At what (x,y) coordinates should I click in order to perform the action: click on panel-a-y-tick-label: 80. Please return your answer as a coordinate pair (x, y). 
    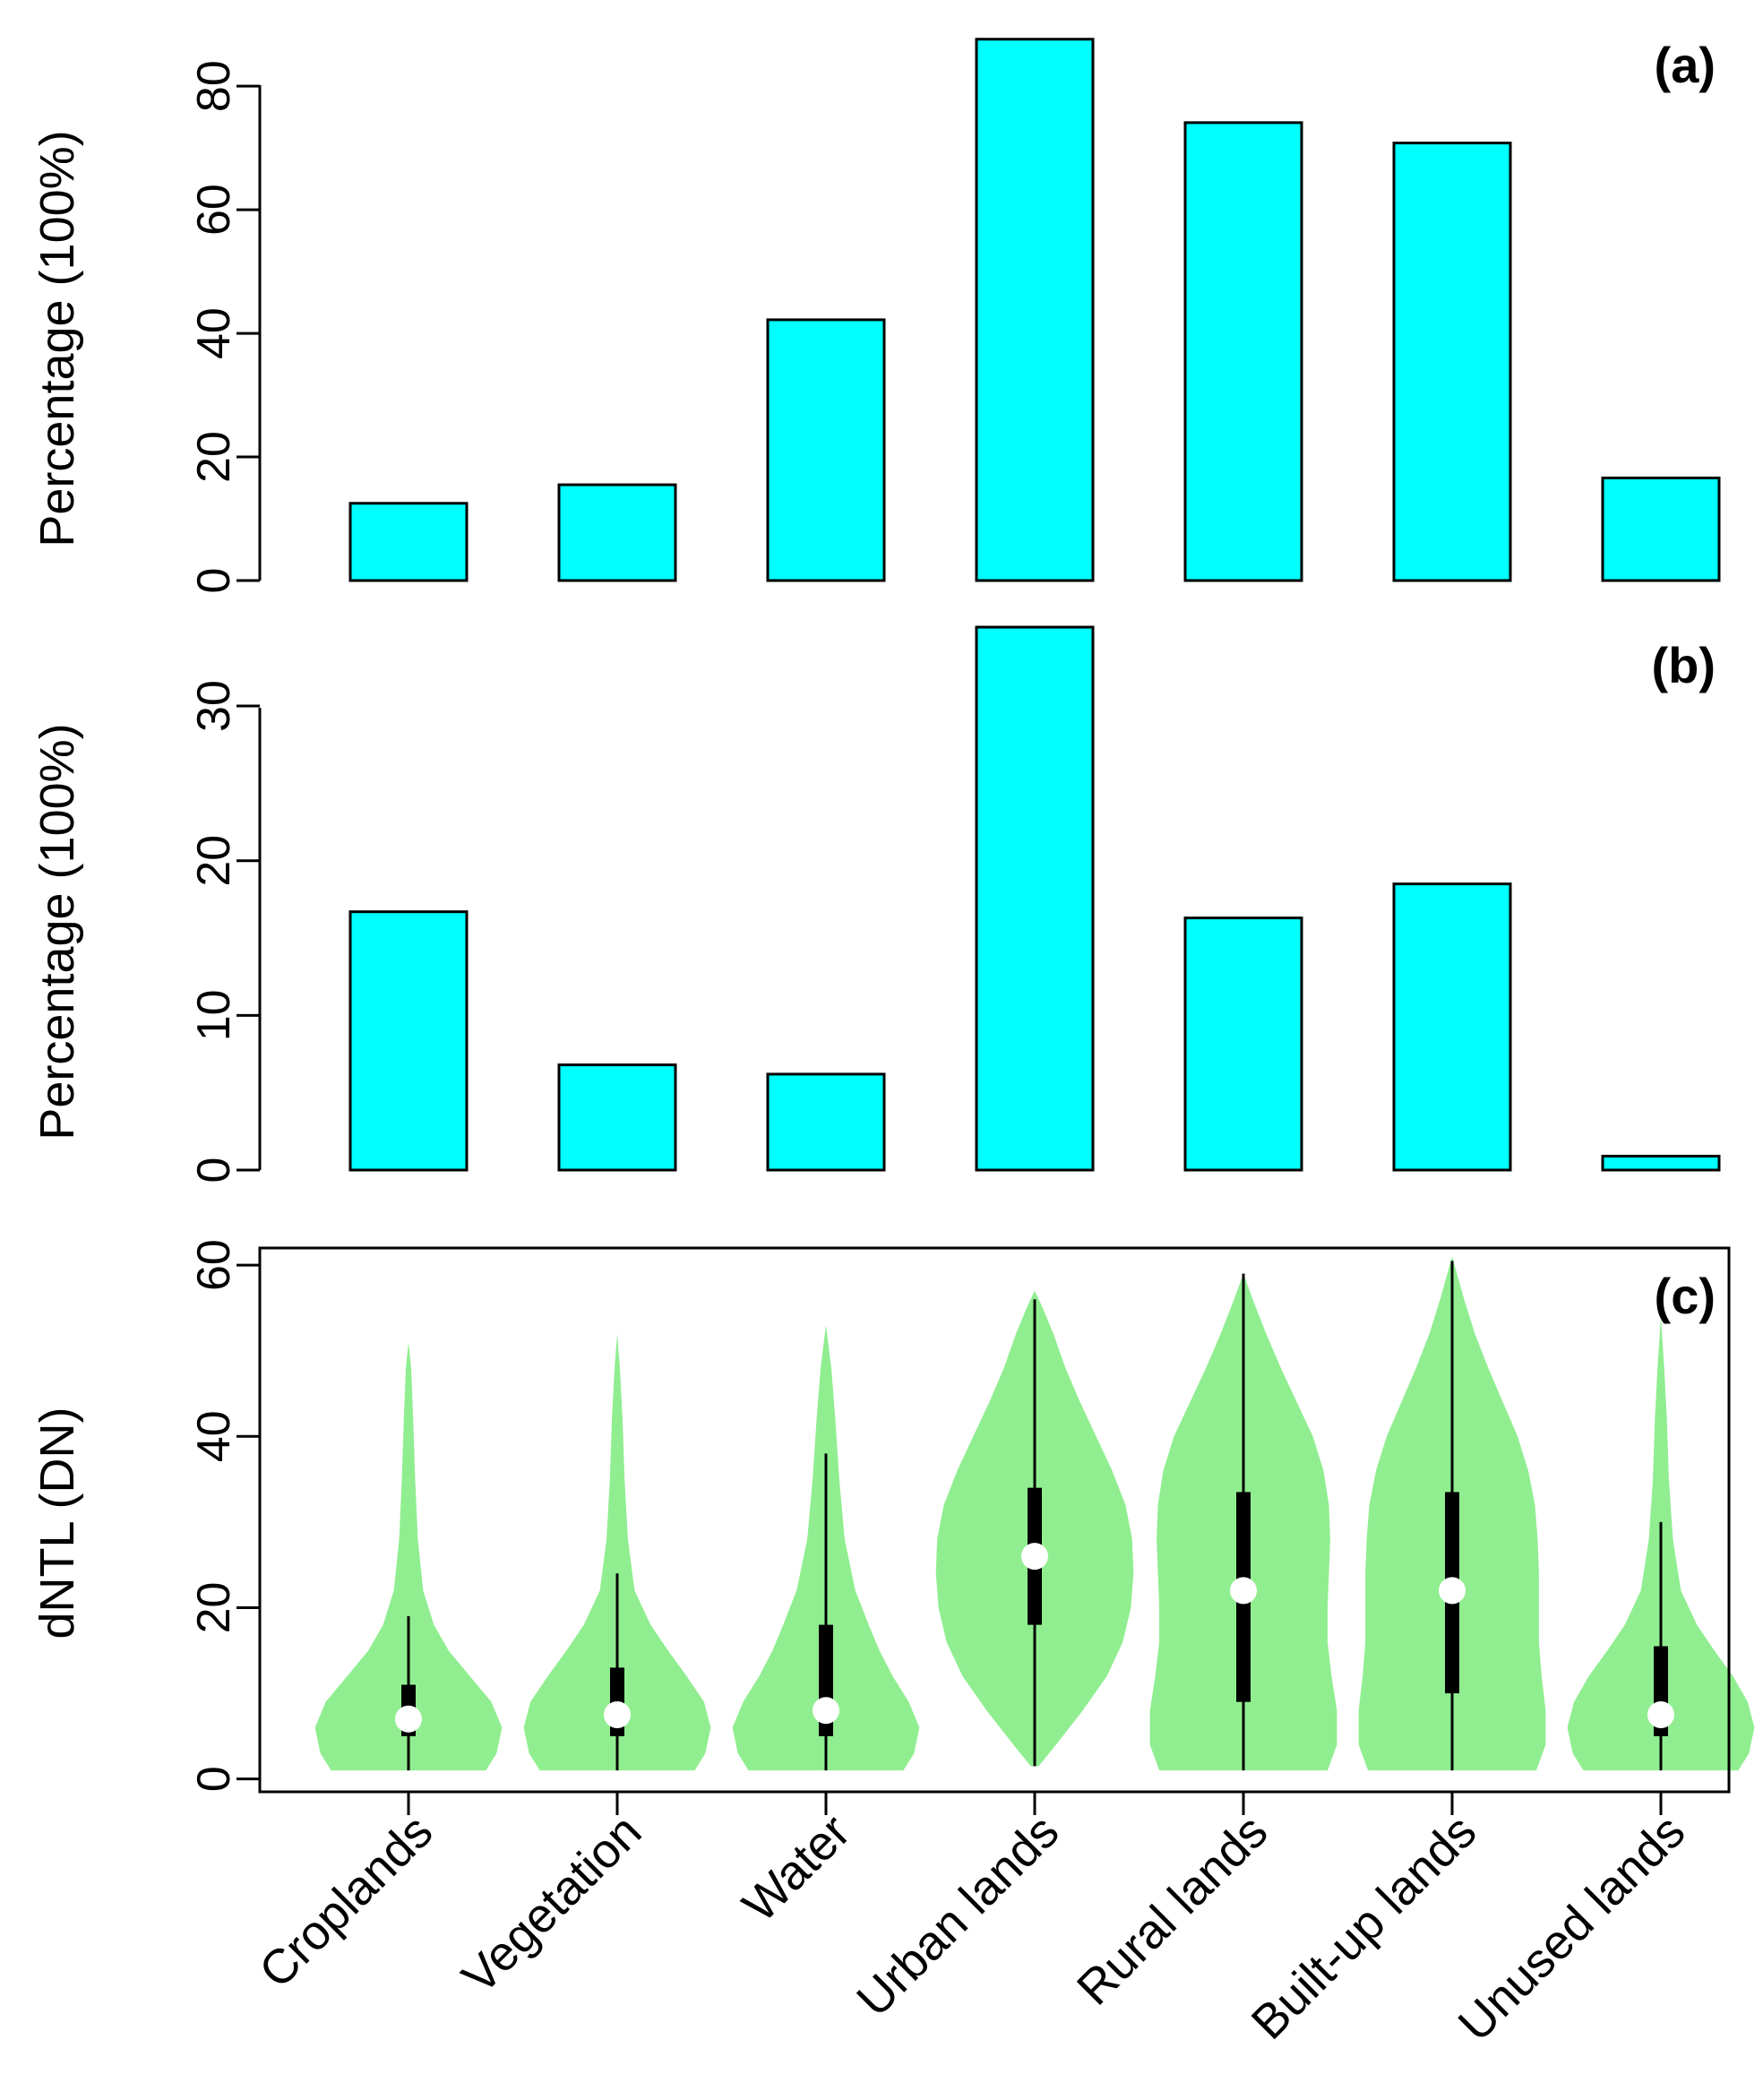
    Looking at the image, I should click on (214, 86).